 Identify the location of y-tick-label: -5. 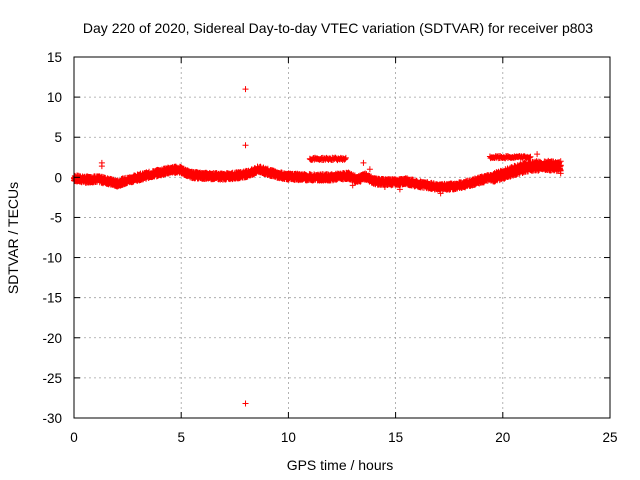
(56, 217).